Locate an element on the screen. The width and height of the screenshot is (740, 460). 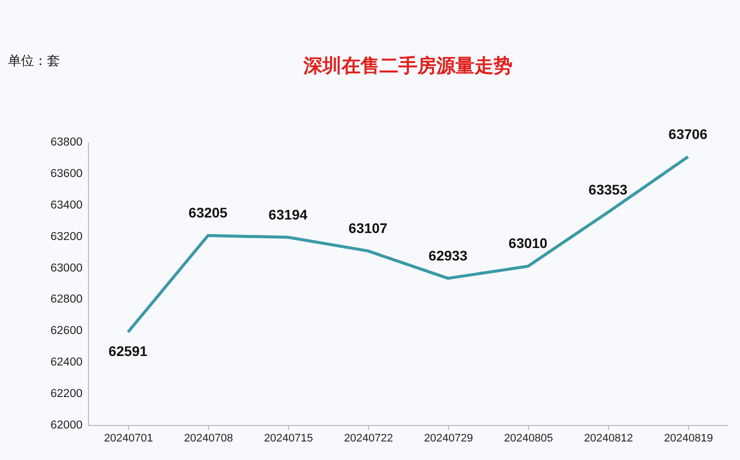
data-label: 63194 is located at coordinates (288, 214).